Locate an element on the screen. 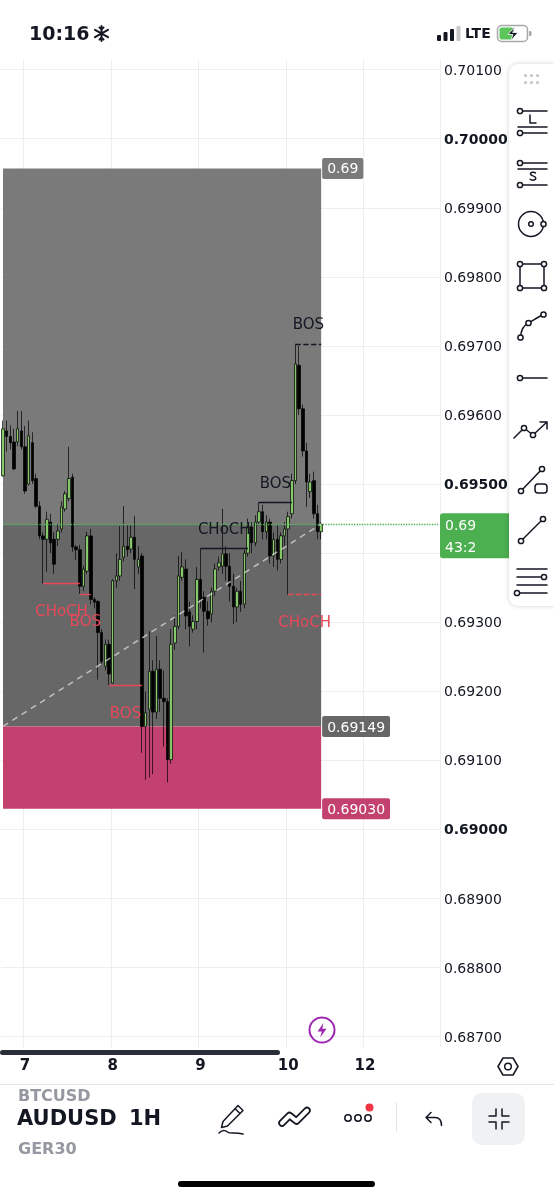 Image resolution: width=554 pixels, height=1199 pixels. y-tick-label: 0.68700 is located at coordinates (473, 1036).